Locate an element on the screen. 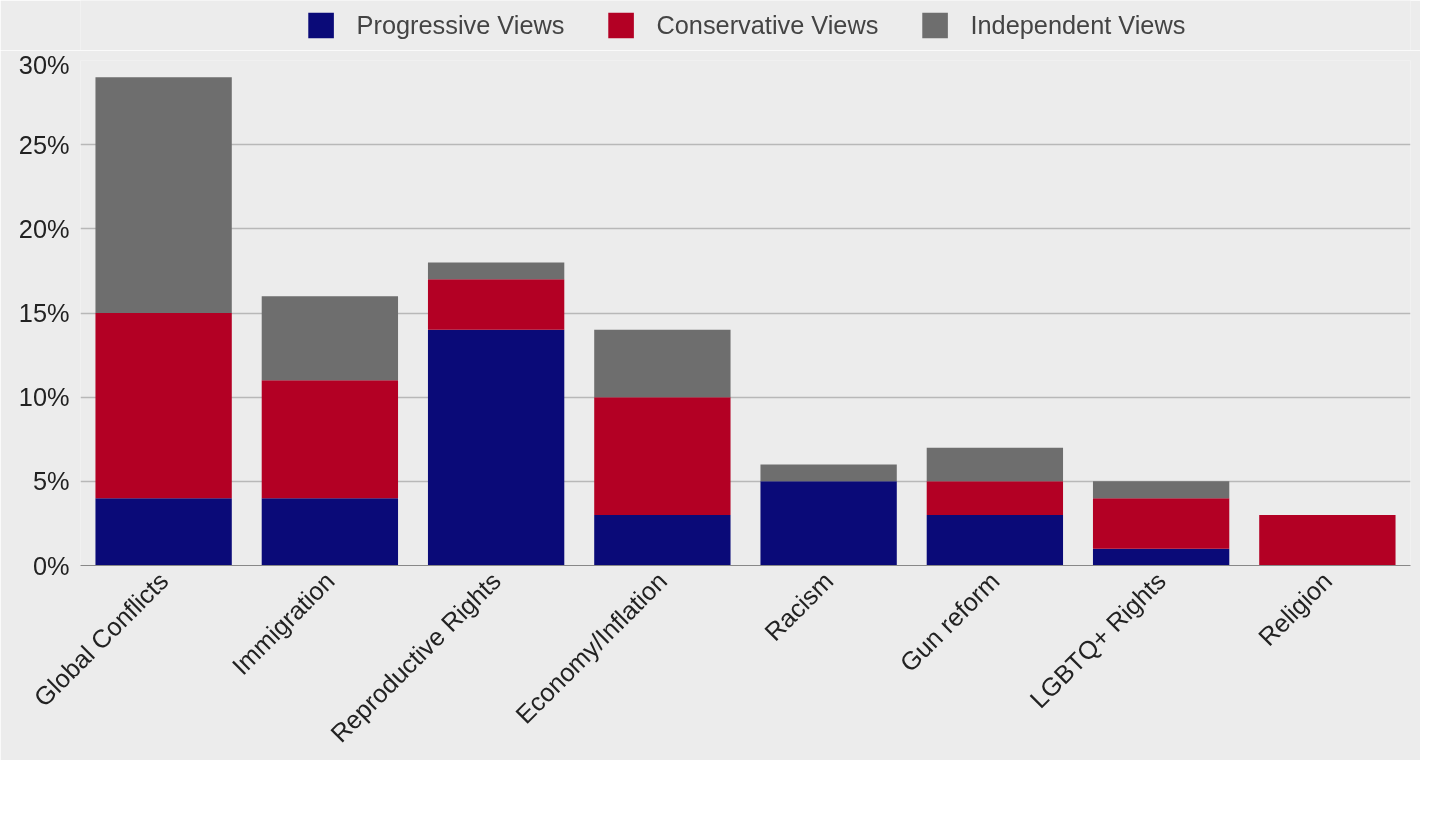  legend-label: Progressive Views is located at coordinates (460, 25).